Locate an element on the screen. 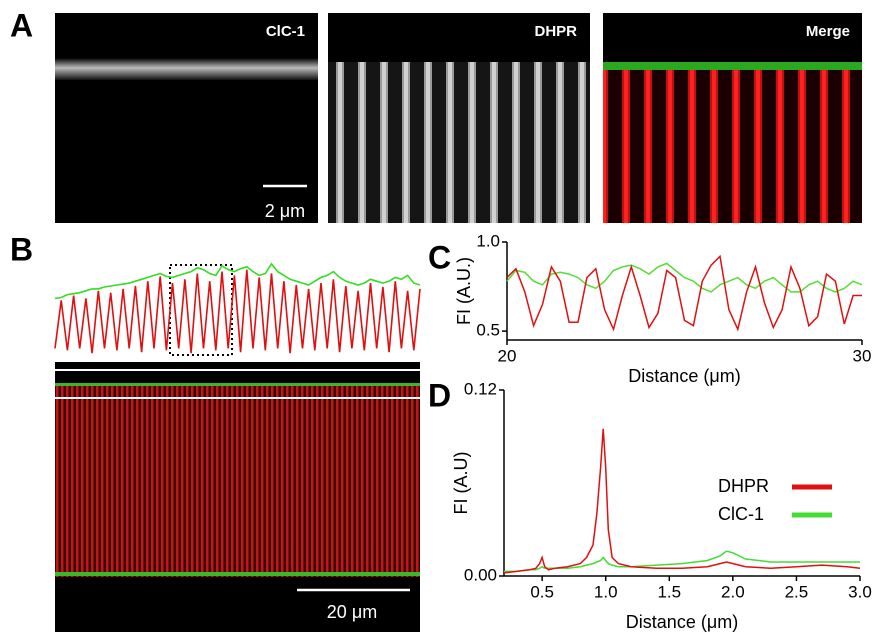 This screenshot has width=874, height=640. y-tick-label: 1.0 is located at coordinates (488, 240).